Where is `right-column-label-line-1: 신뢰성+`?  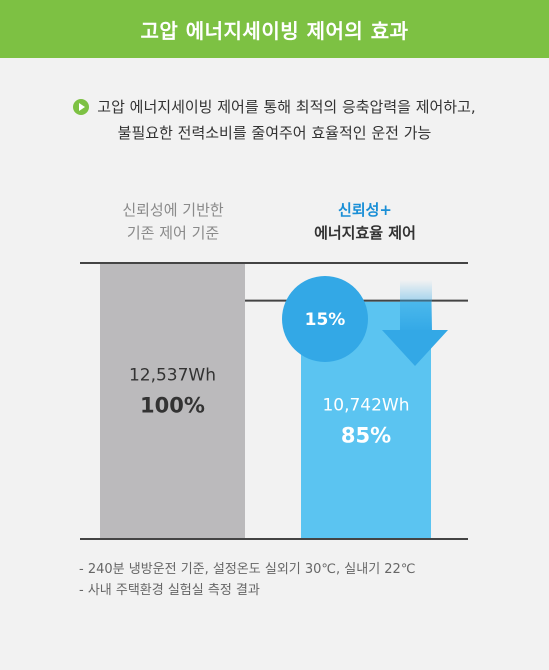
right-column-label-line-1: 신뢰성+ is located at coordinates (365, 210).